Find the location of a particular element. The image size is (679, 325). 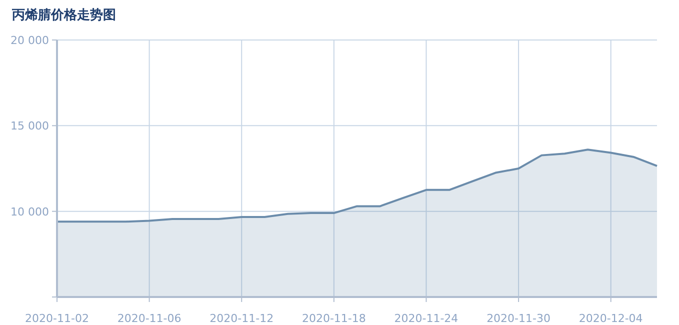

y-tick-label: 20 000 is located at coordinates (29, 40).